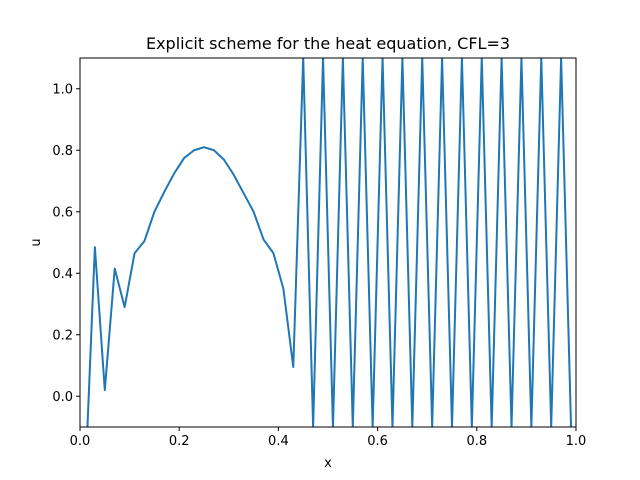 This screenshot has height=480, width=640. What do you see at coordinates (179, 441) in the screenshot?
I see `x-tick-label: 0.2` at bounding box center [179, 441].